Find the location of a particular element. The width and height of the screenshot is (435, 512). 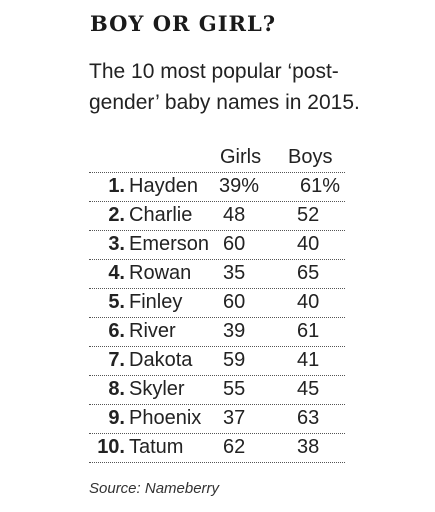

girls-percent-cell: 37 is located at coordinates (234, 418).